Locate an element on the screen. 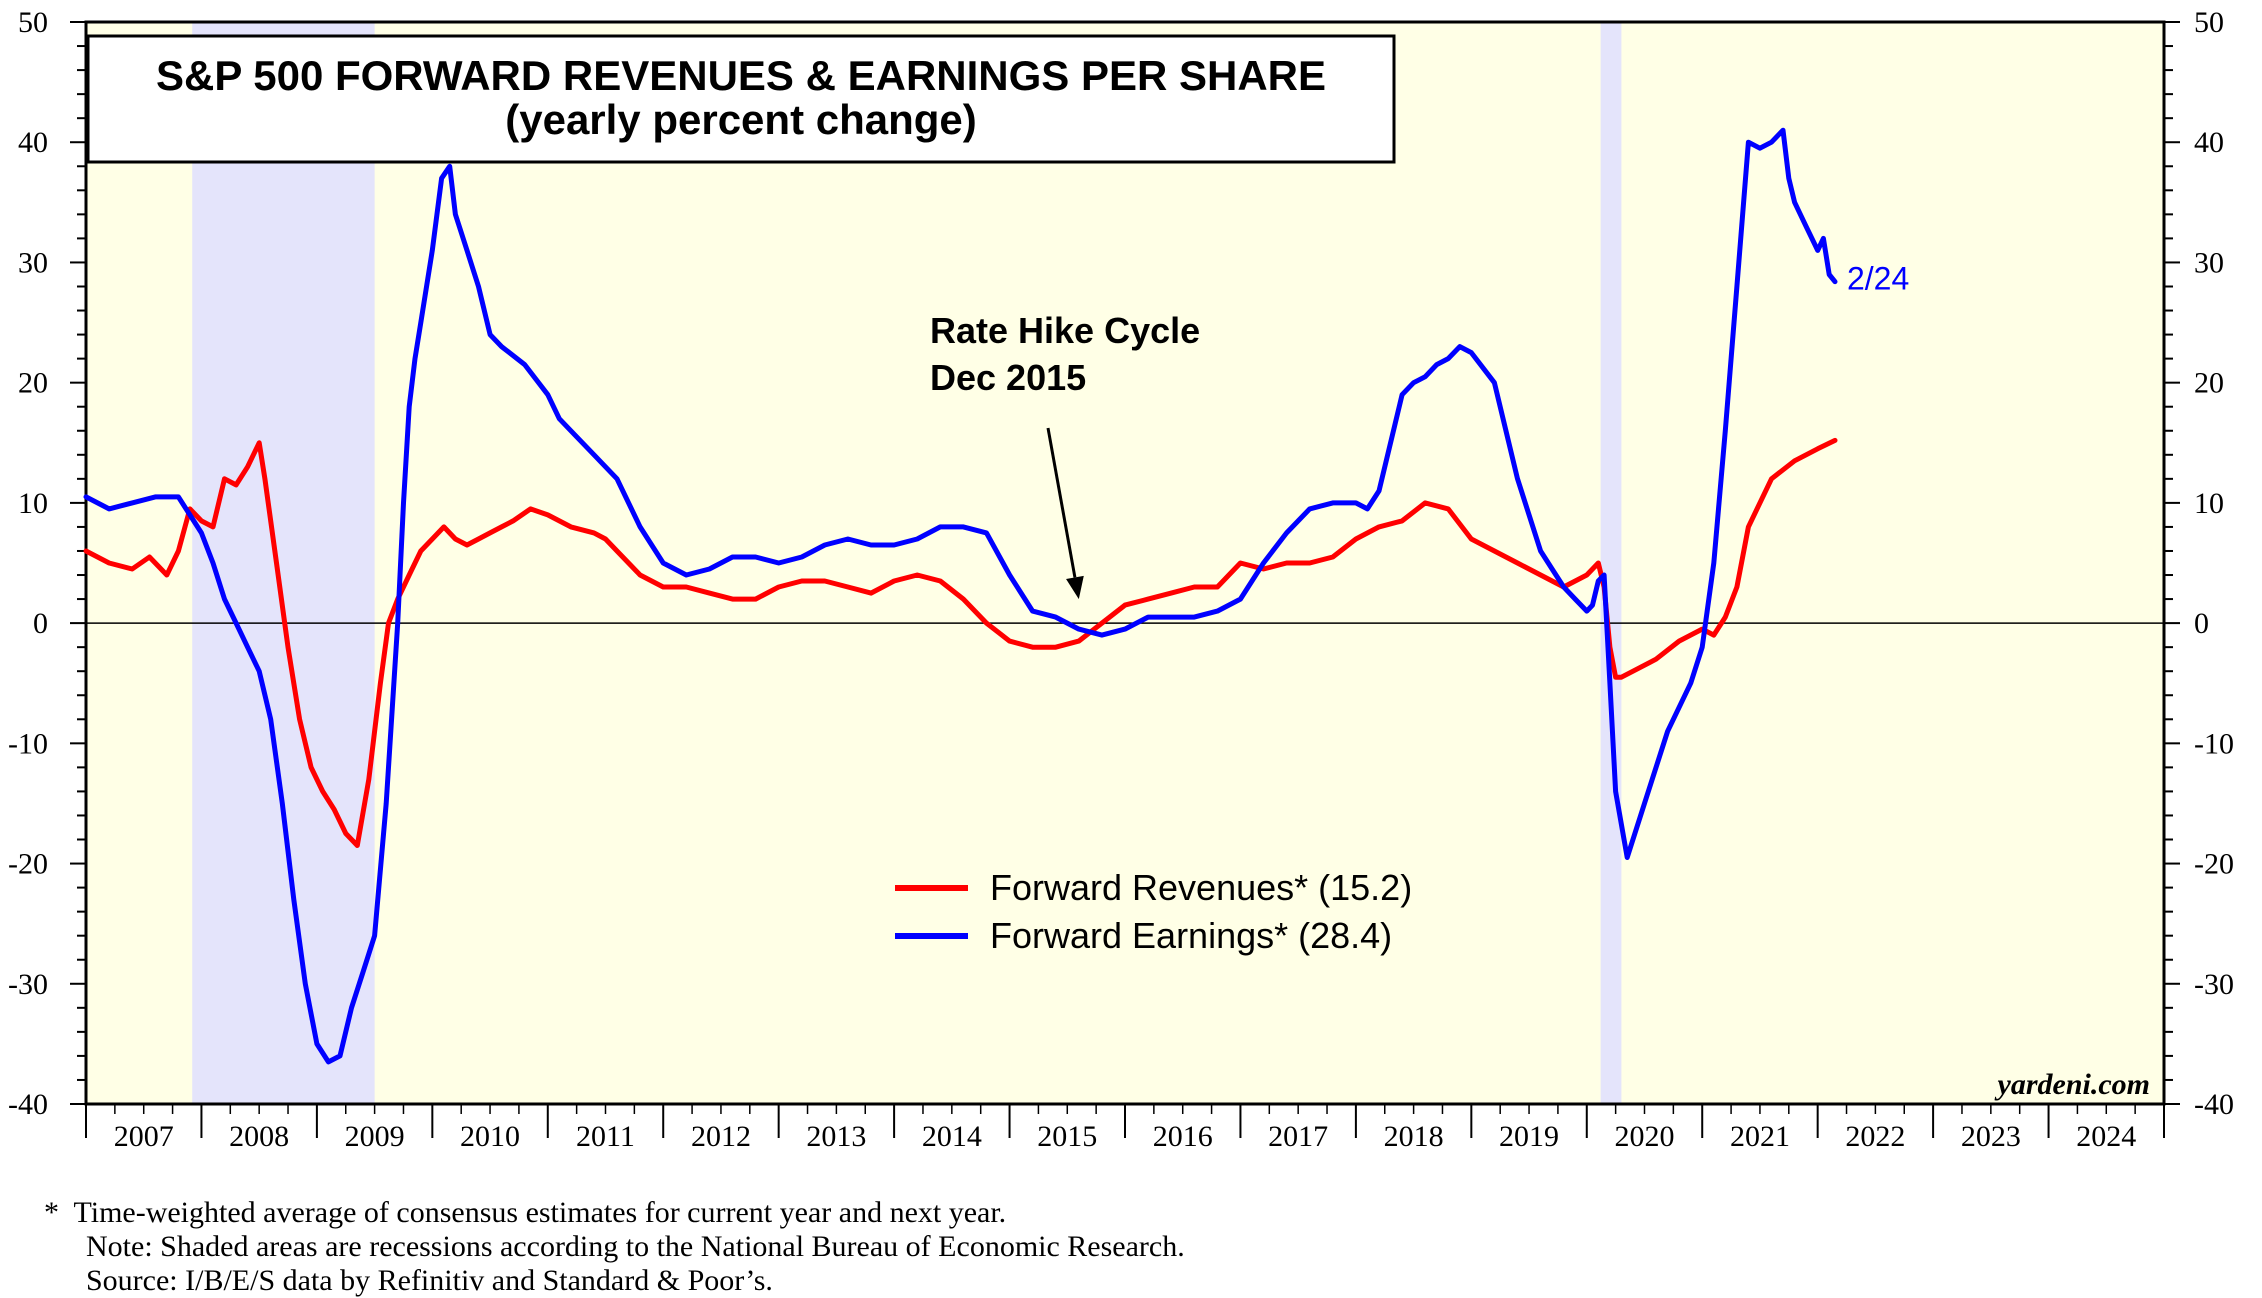  y-tick-label-left: -10 is located at coordinates (28, 743).